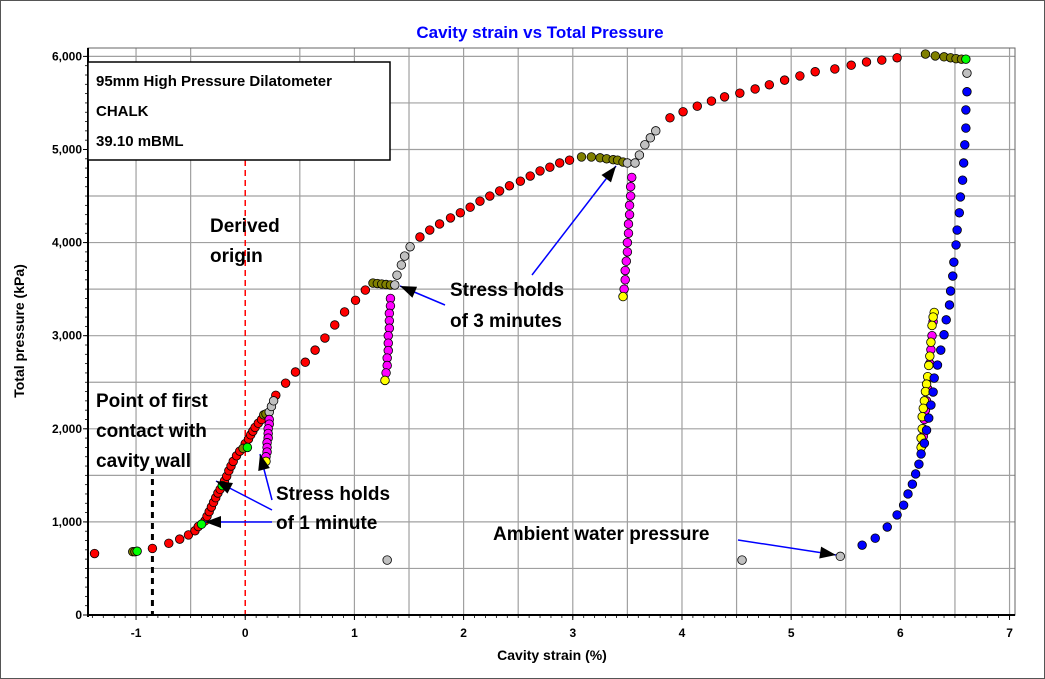  What do you see at coordinates (67, 429) in the screenshot?
I see `y-tick-label: 2,000` at bounding box center [67, 429].